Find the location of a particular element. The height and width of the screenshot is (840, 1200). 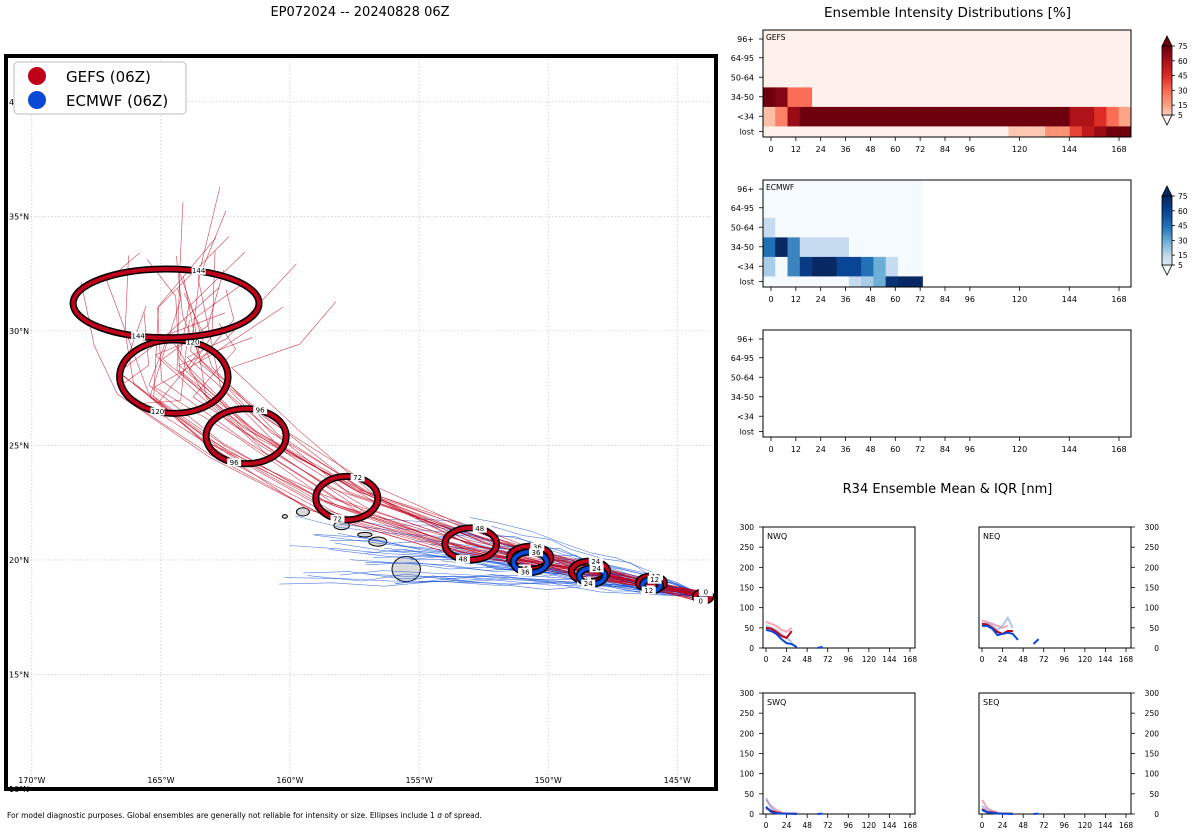

lon-tick-label: 170°W is located at coordinates (31, 780).